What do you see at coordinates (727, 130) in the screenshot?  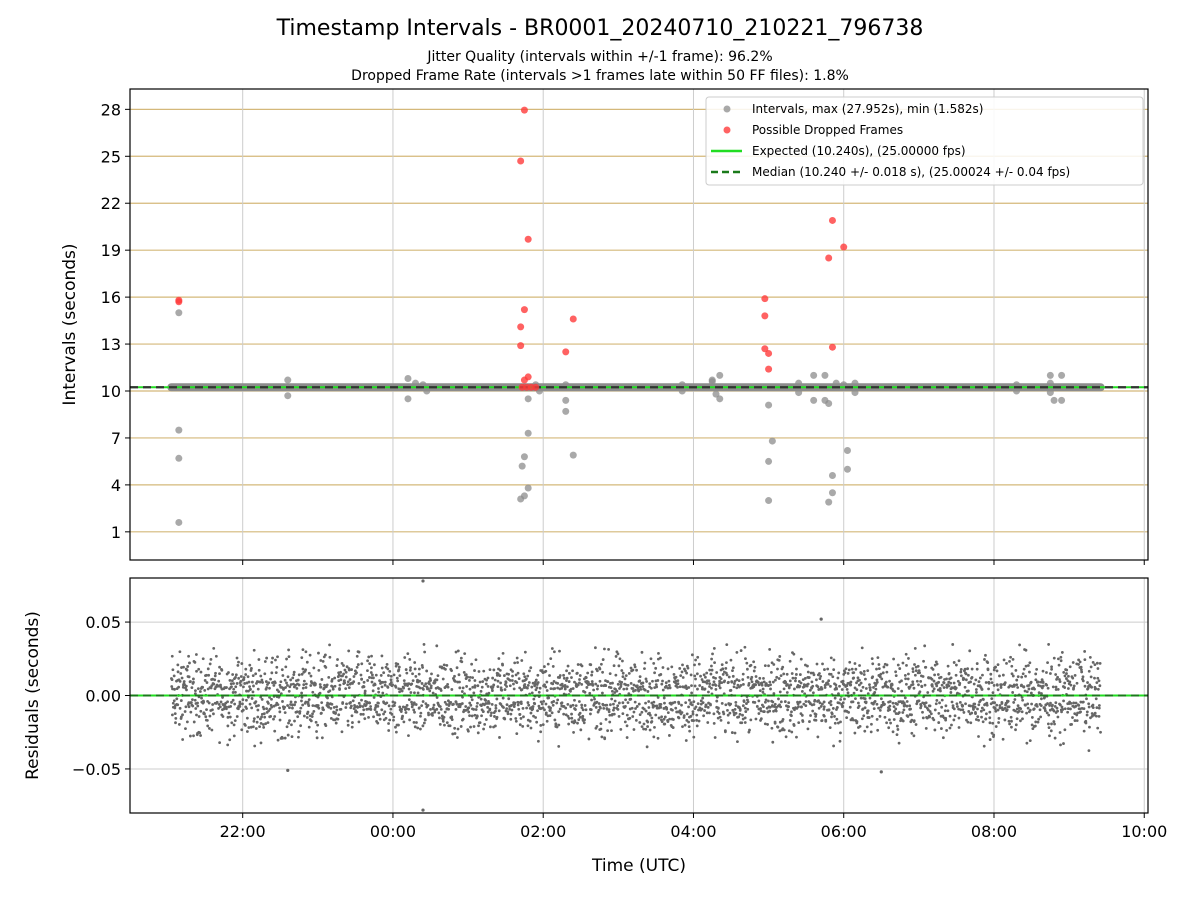 I see `legend-dropped-marker` at bounding box center [727, 130].